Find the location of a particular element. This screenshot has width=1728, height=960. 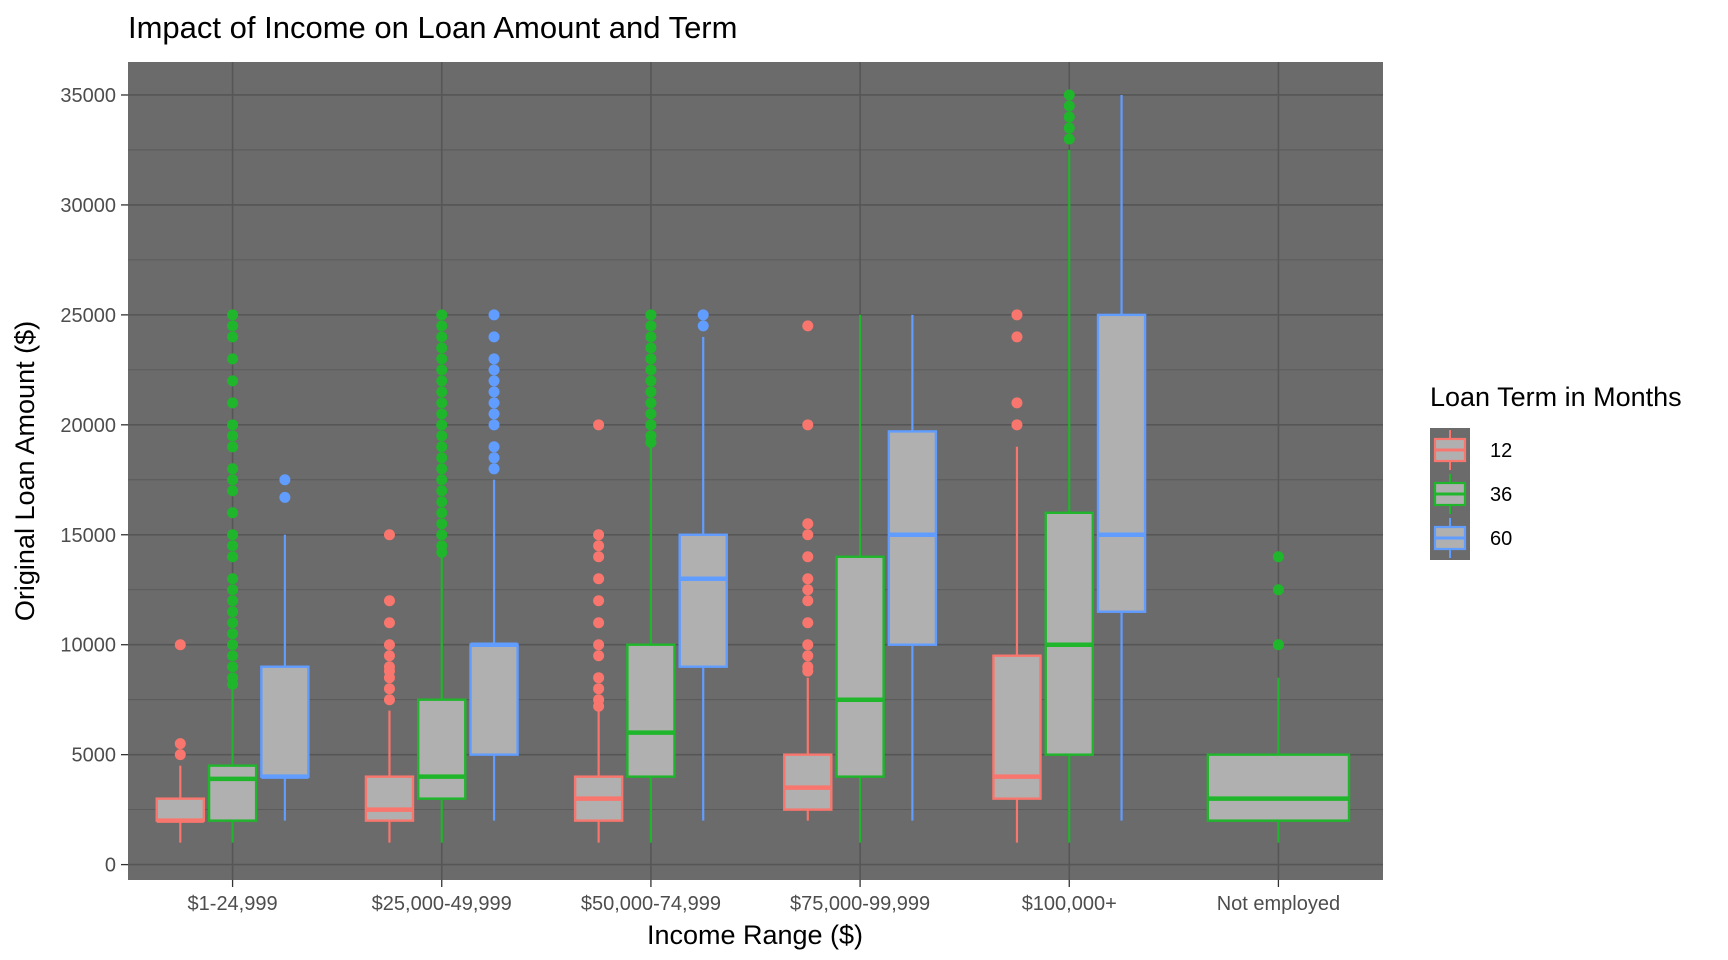

y-tick-label: 25000 is located at coordinates (88, 316).